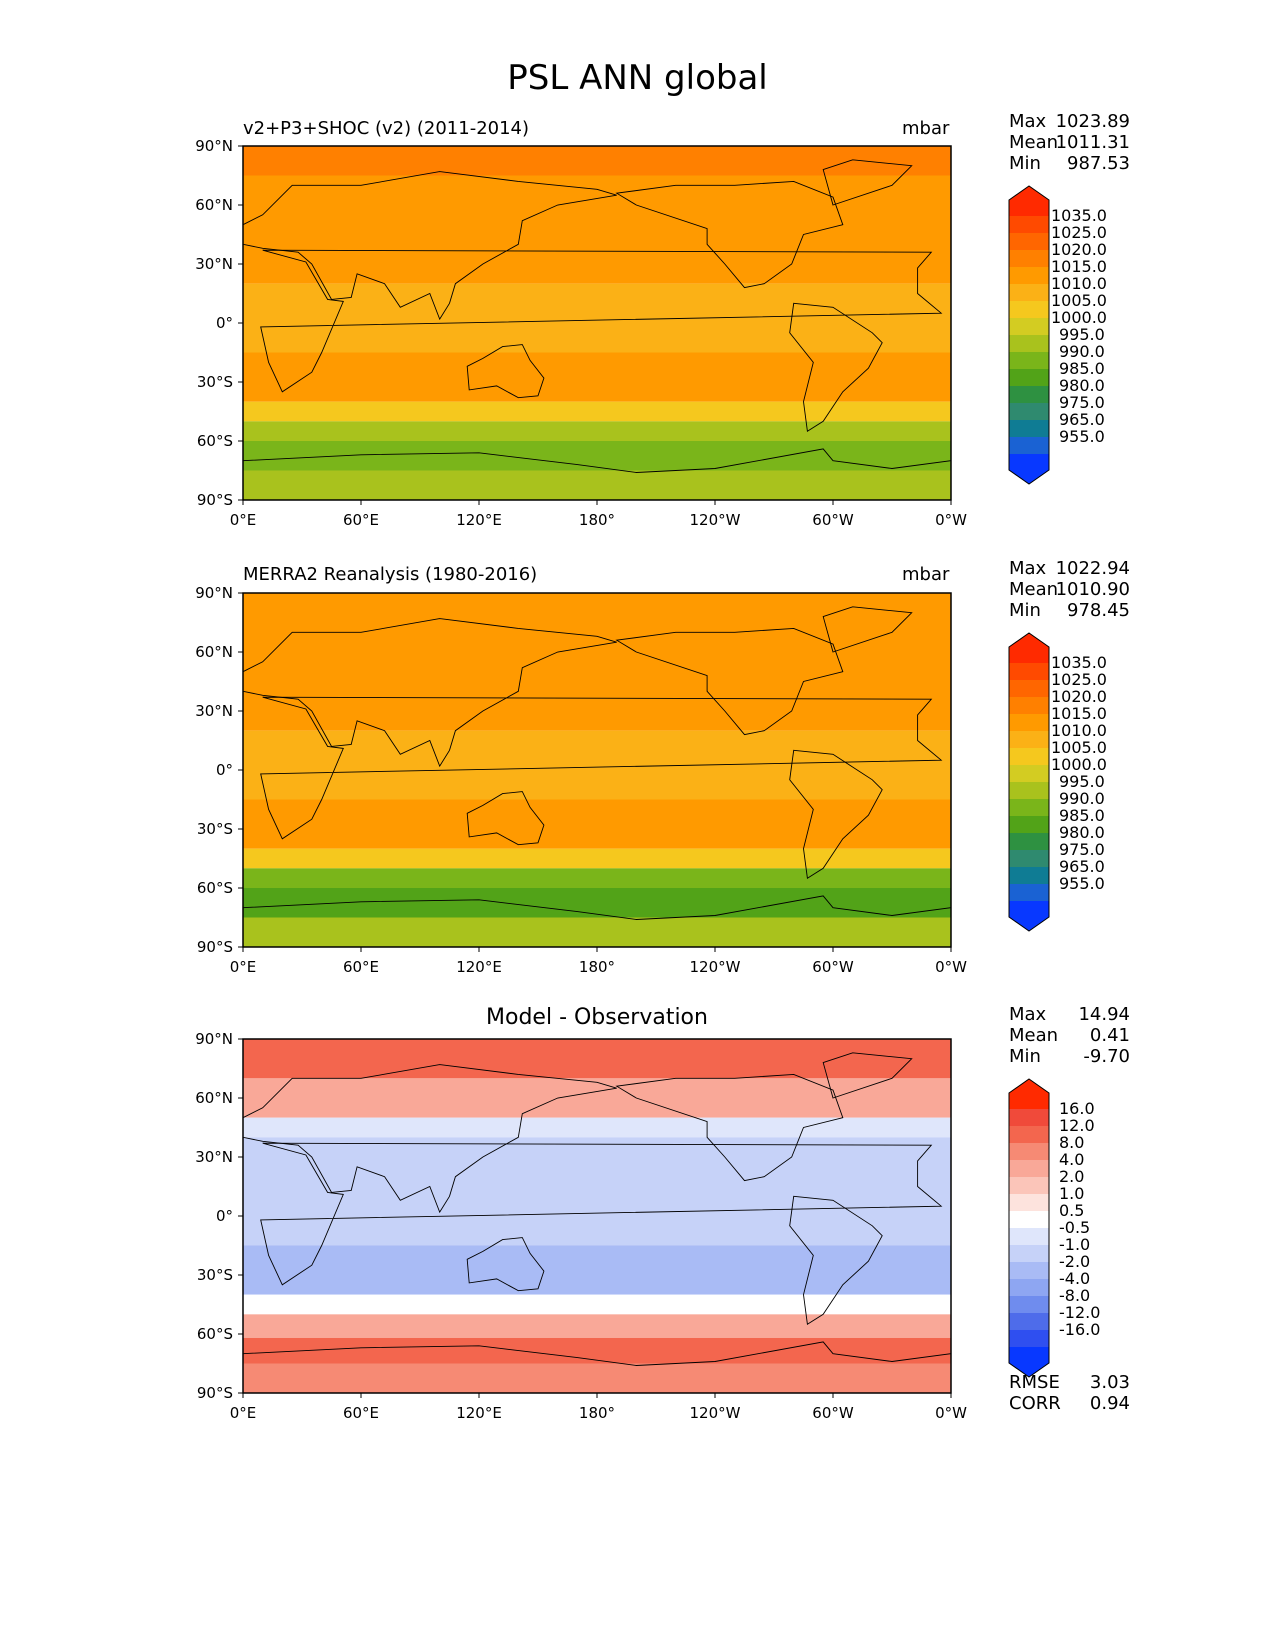 This screenshot has height=1650, width=1275. What do you see at coordinates (215, 441) in the screenshot?
I see `y-tick-label: 60°S` at bounding box center [215, 441].